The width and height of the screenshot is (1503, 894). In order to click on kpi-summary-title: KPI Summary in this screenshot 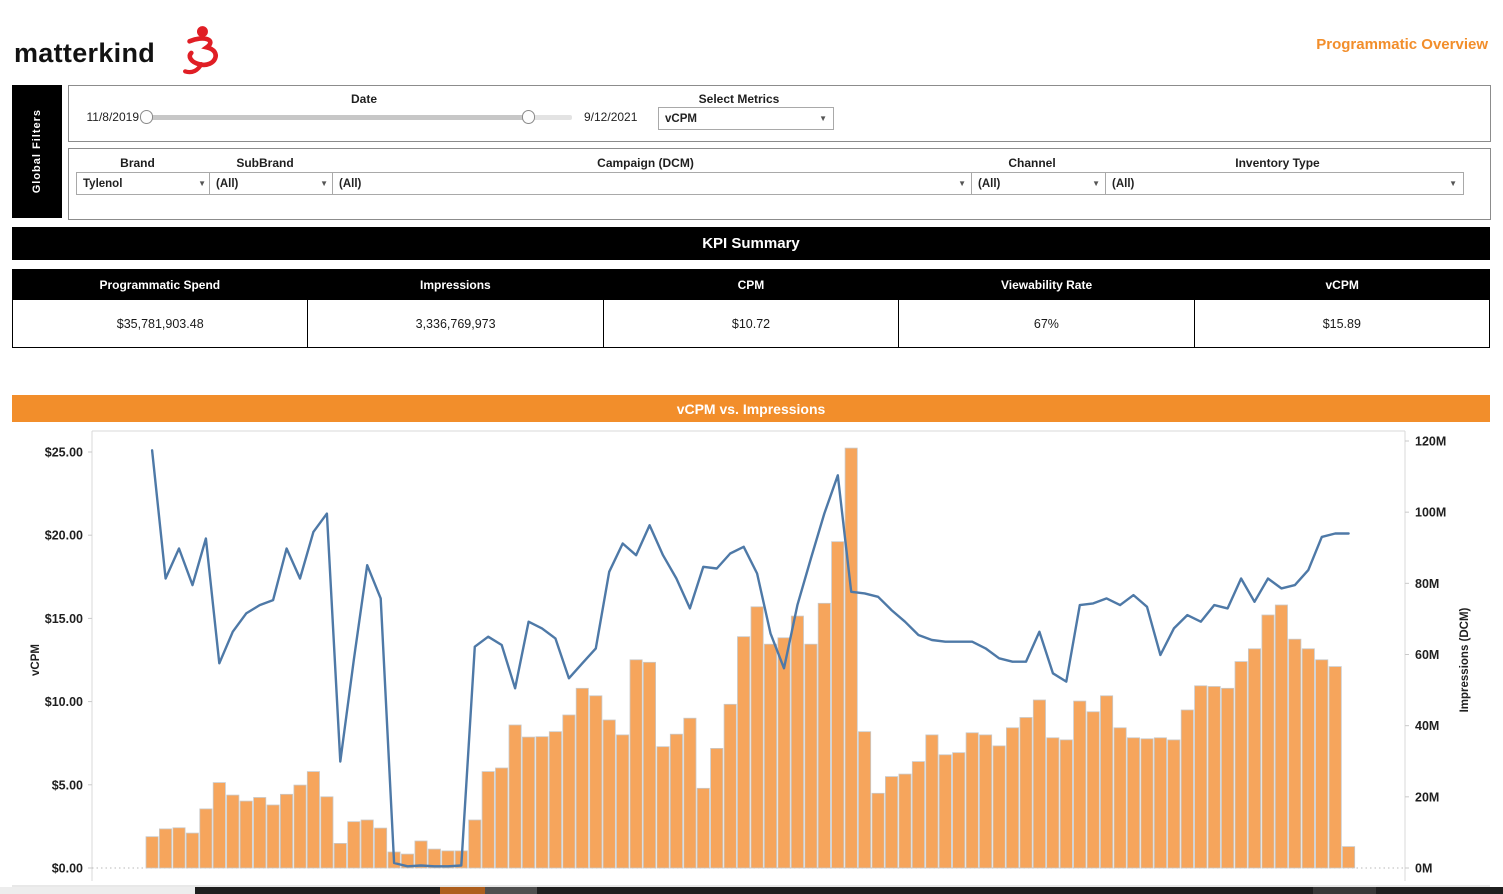, I will do `click(751, 243)`.